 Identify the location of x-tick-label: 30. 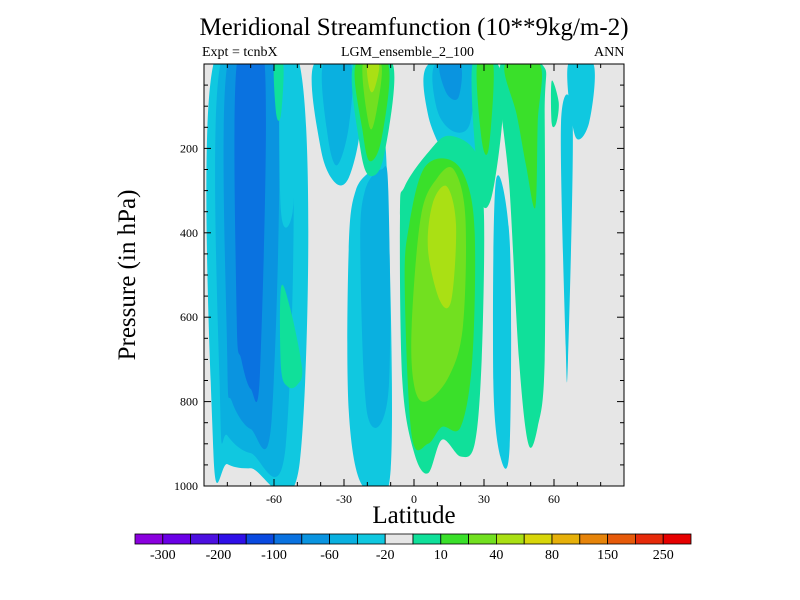
(484, 499).